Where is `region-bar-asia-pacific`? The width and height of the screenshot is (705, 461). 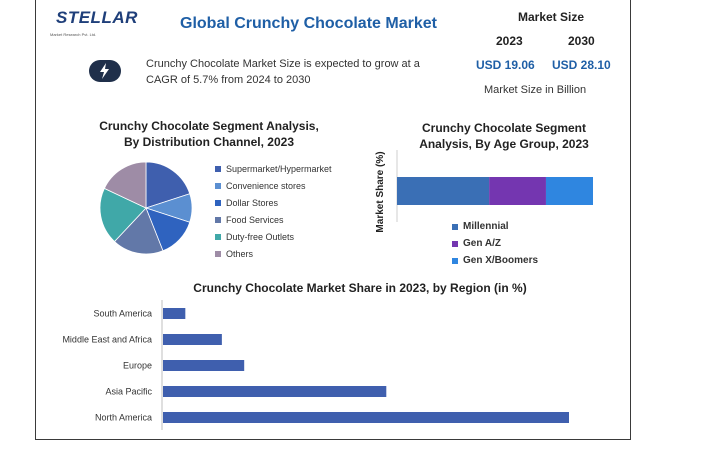
region-bar-asia-pacific is located at coordinates (275, 391).